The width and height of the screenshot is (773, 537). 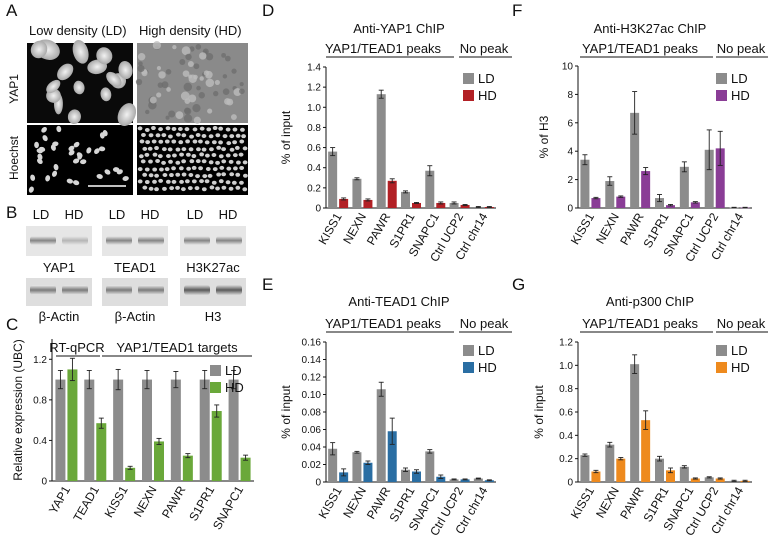 What do you see at coordinates (213, 316) in the screenshot?
I see `blot-label-bottom: H3` at bounding box center [213, 316].